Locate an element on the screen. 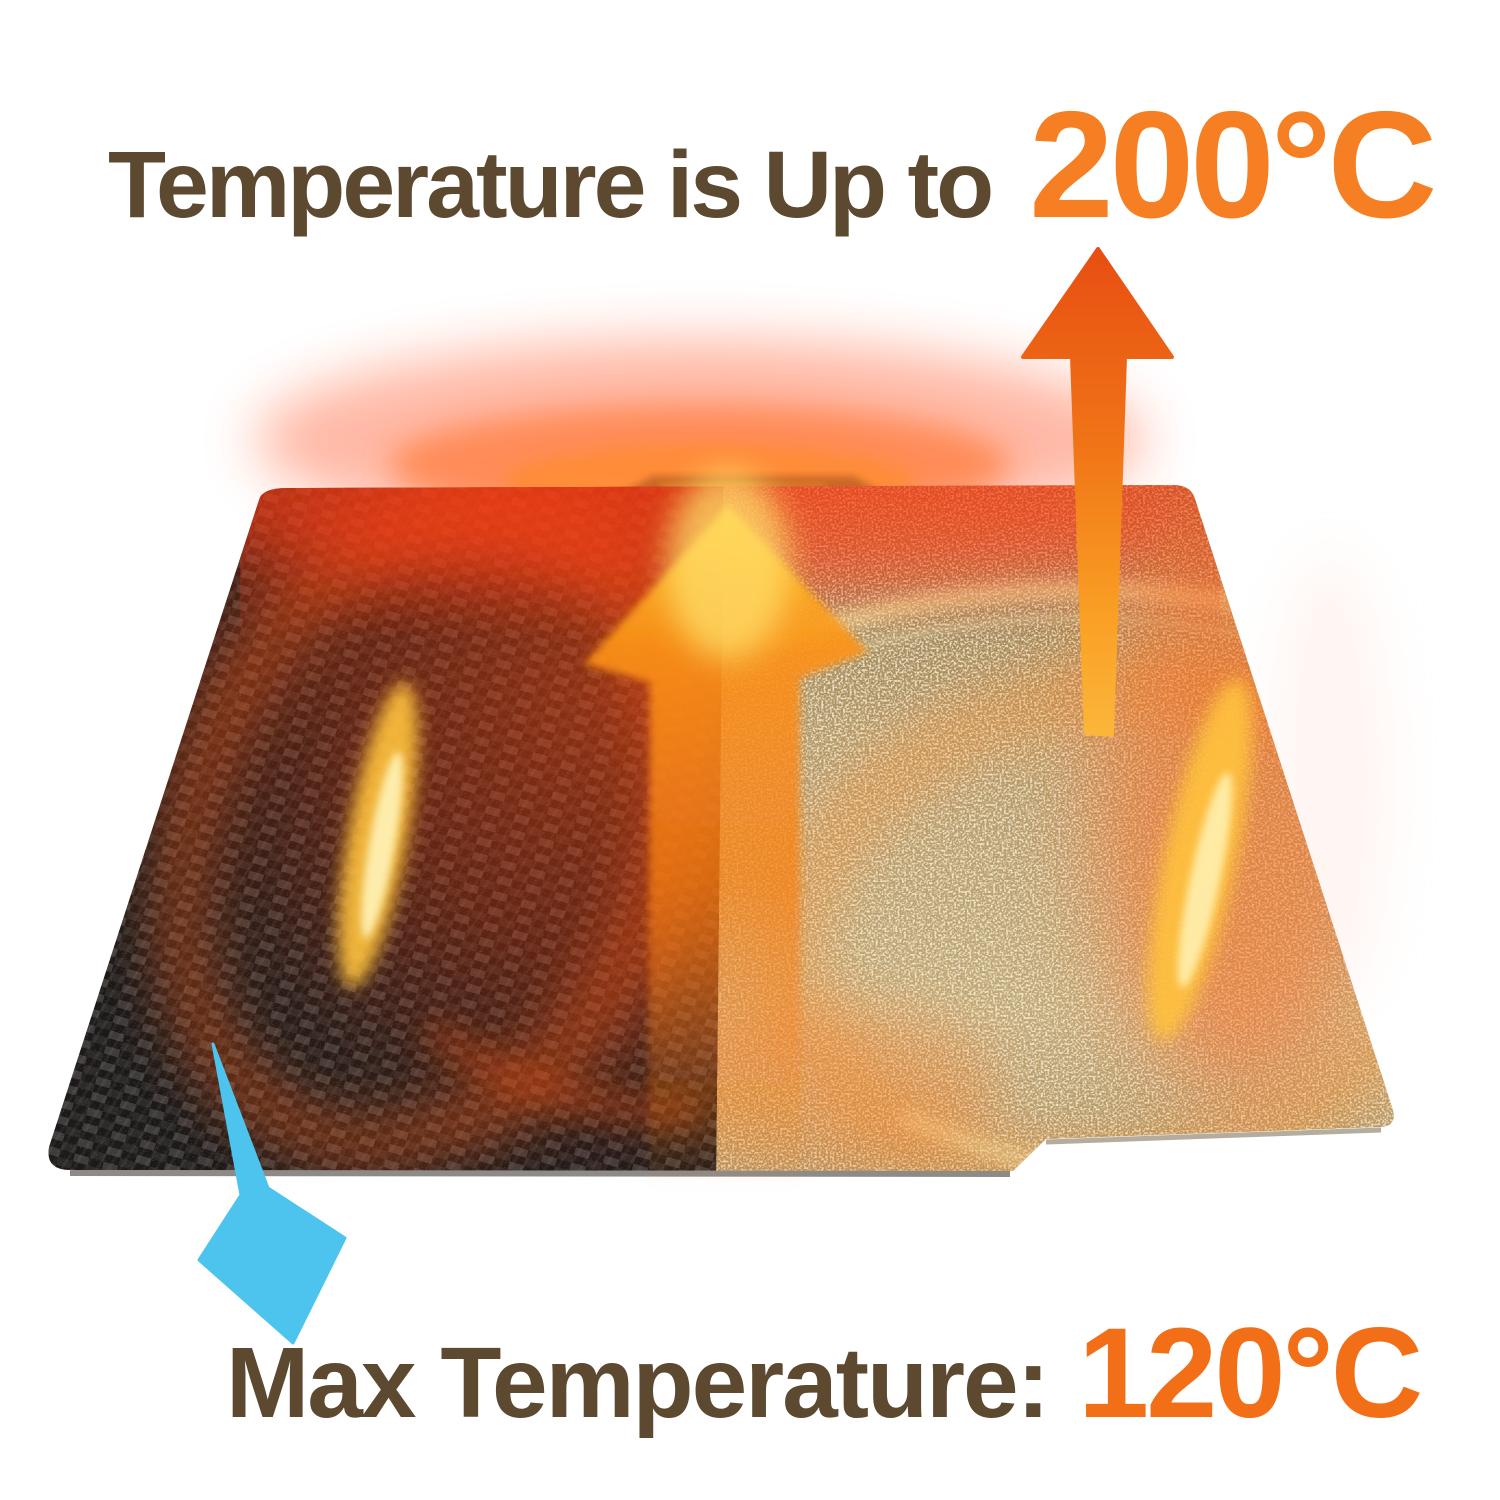  headline: Temperature is Up to 200°C is located at coordinates (800, 165).